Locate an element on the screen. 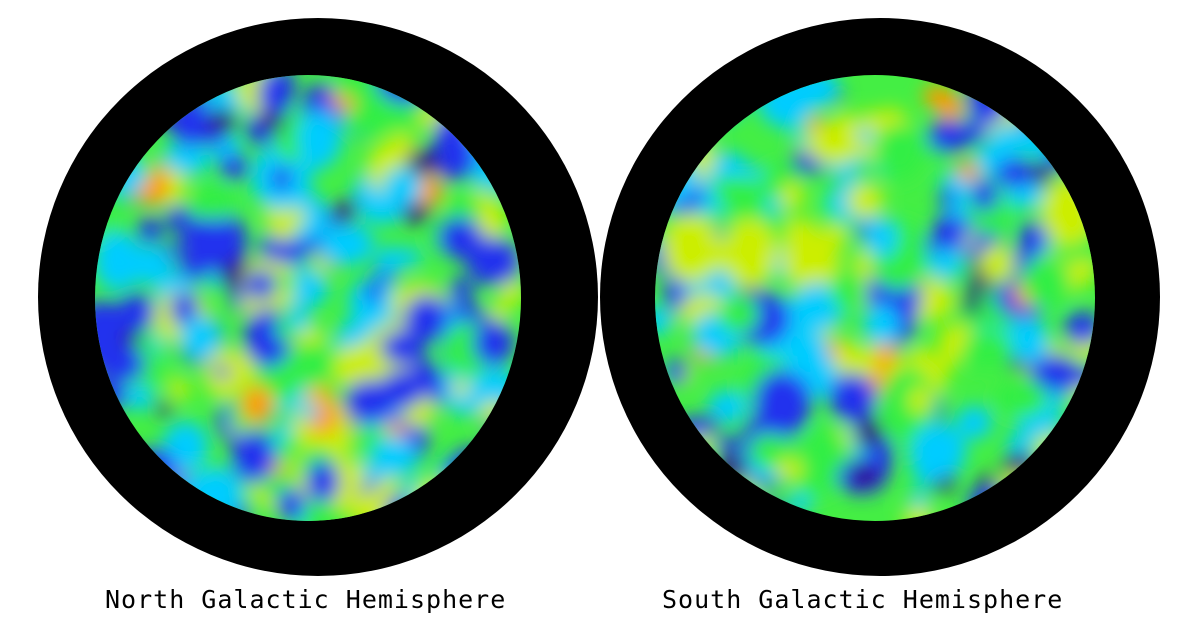  south-hemisphere-label: South Galactic Hemisphere is located at coordinates (863, 599).